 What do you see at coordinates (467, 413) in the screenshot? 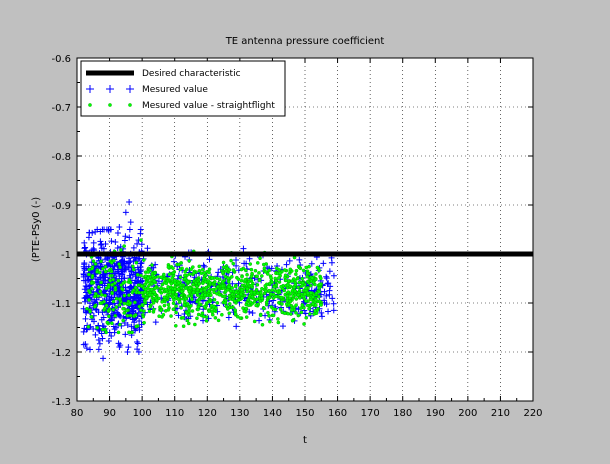
I see `x-tick-label: 200` at bounding box center [467, 413].